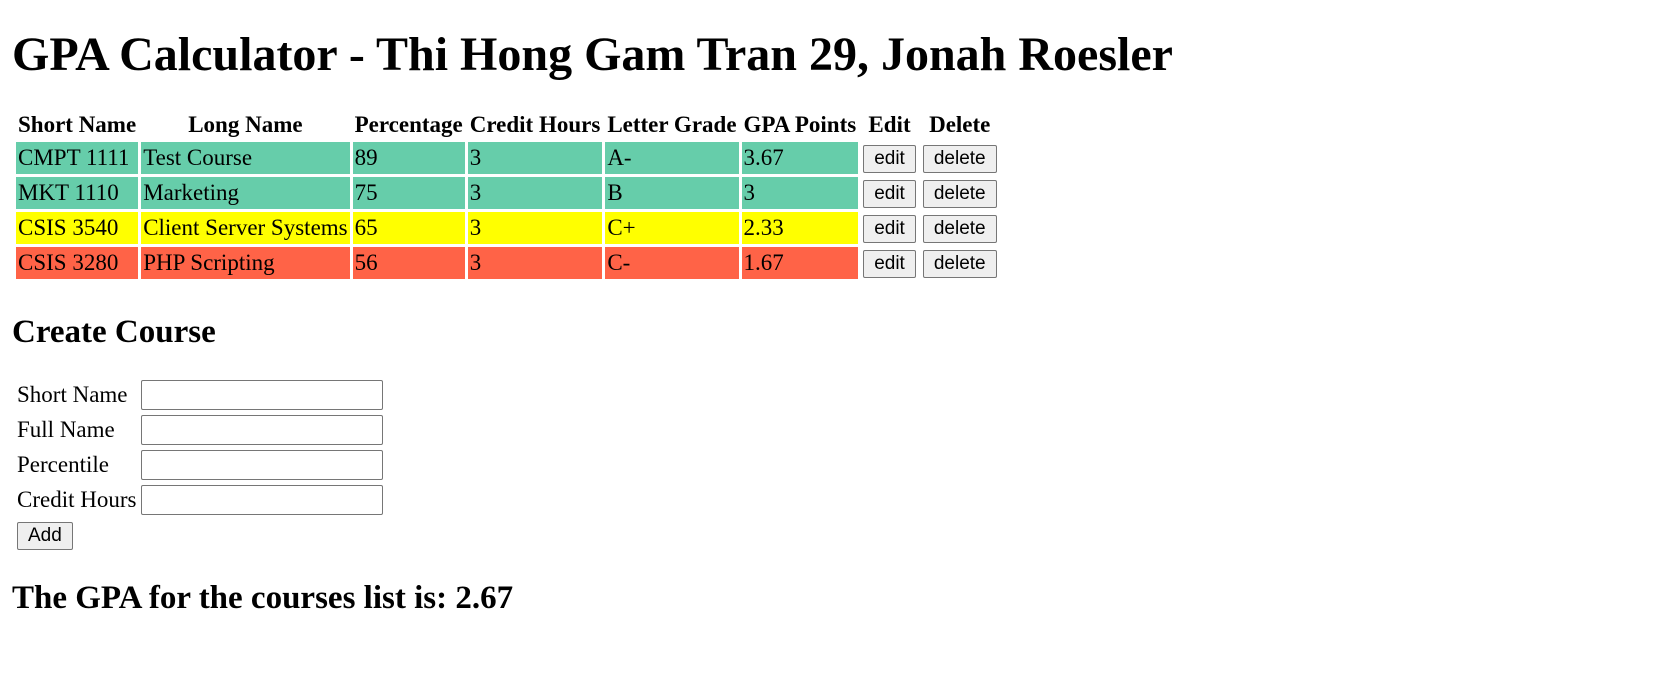 Image resolution: width=1656 pixels, height=696 pixels. I want to click on cell-long-name: Marketing, so click(245, 193).